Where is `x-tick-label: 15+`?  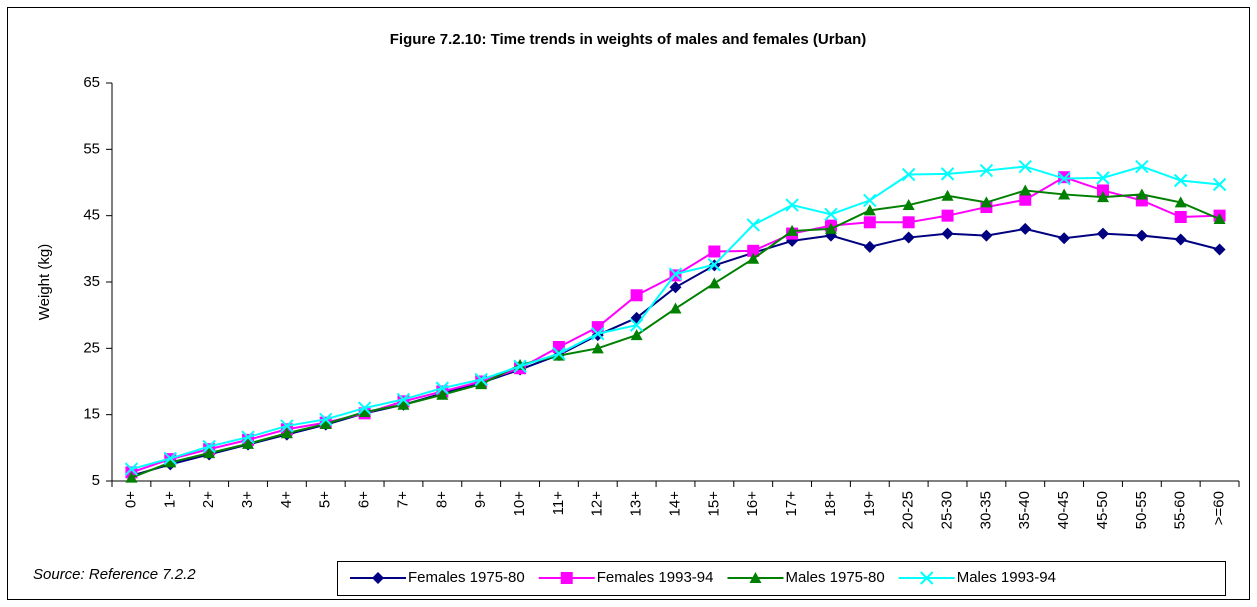 x-tick-label: 15+ is located at coordinates (713, 504).